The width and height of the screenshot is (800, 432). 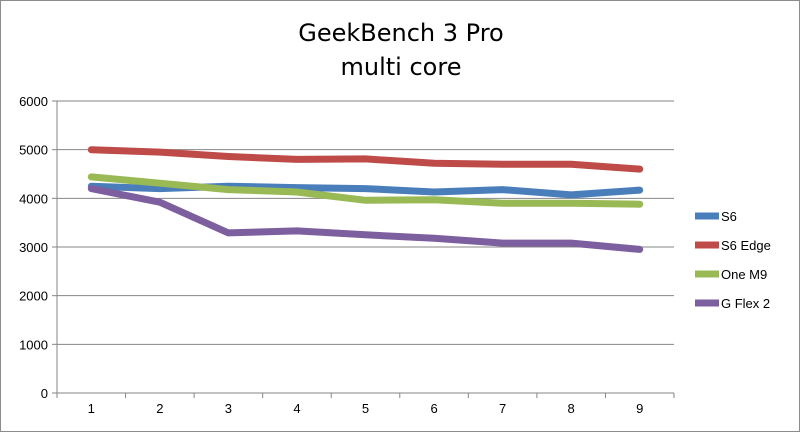 What do you see at coordinates (746, 245) in the screenshot?
I see `legend-label: S6 Edge` at bounding box center [746, 245].